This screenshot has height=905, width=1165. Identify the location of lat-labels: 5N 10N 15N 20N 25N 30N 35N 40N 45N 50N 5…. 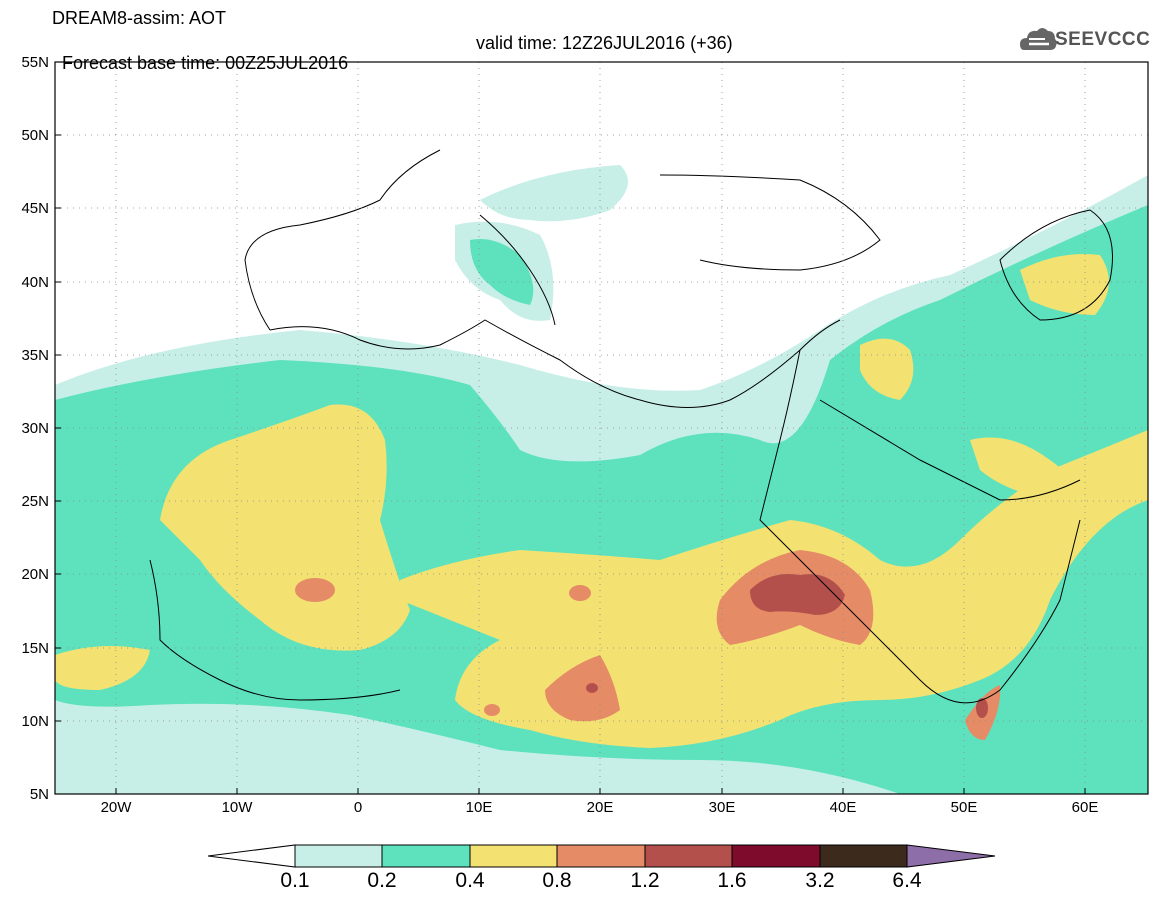
(35, 428).